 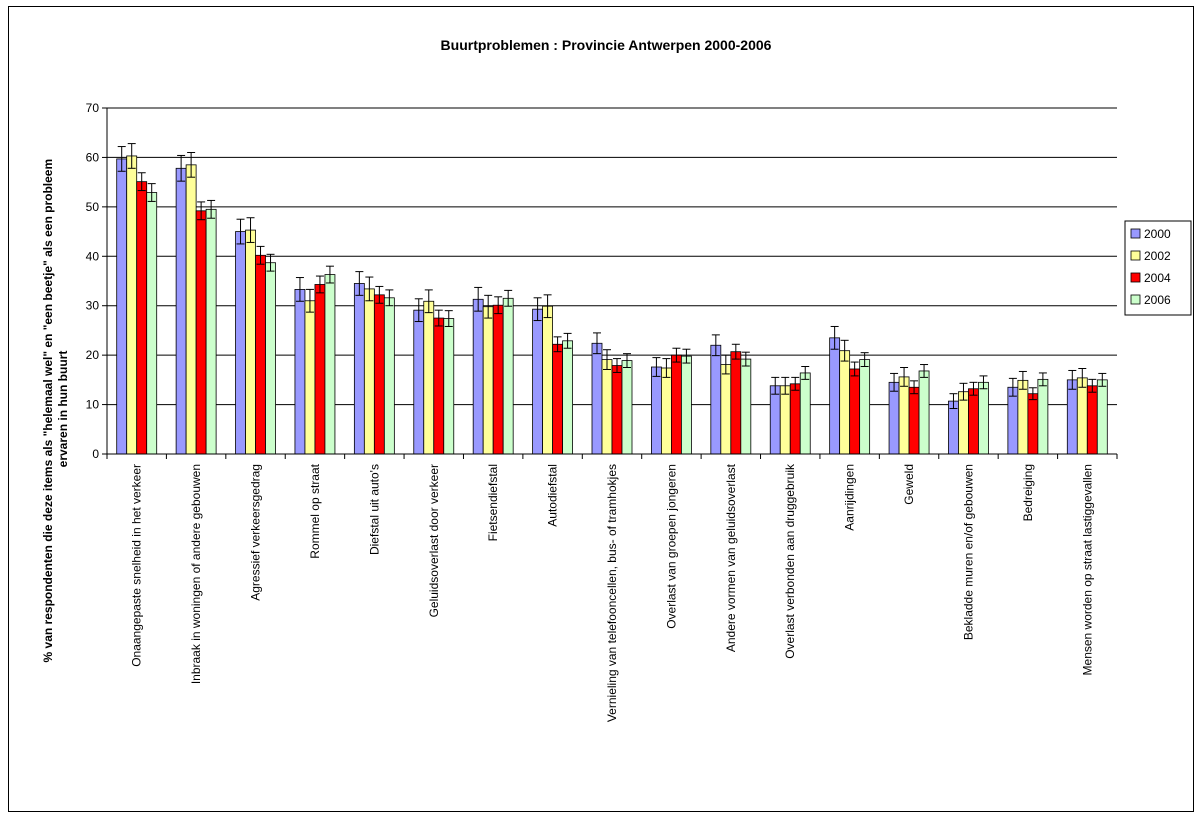 I want to click on y-tick-label: 40, so click(x=93, y=256).